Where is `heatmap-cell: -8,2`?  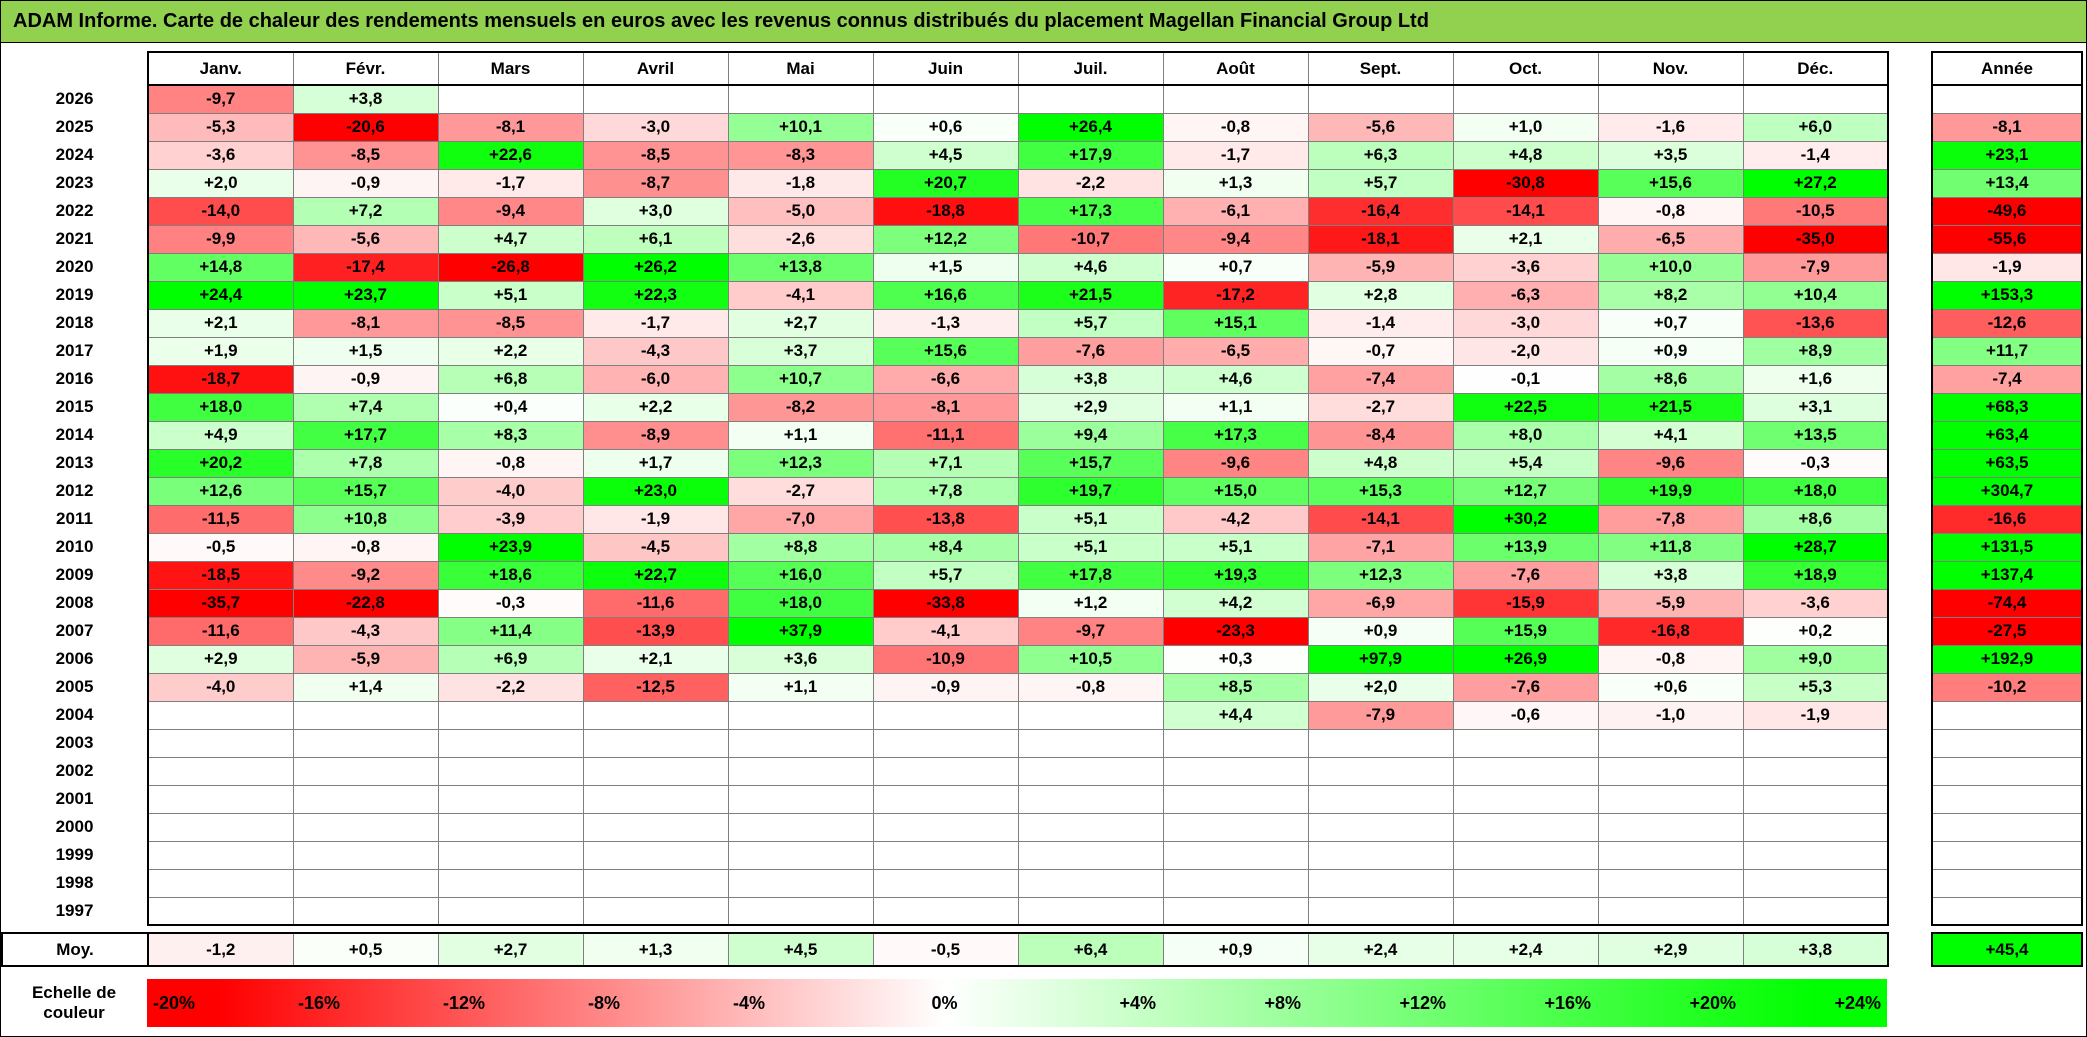
heatmap-cell: -8,2 is located at coordinates (800, 407).